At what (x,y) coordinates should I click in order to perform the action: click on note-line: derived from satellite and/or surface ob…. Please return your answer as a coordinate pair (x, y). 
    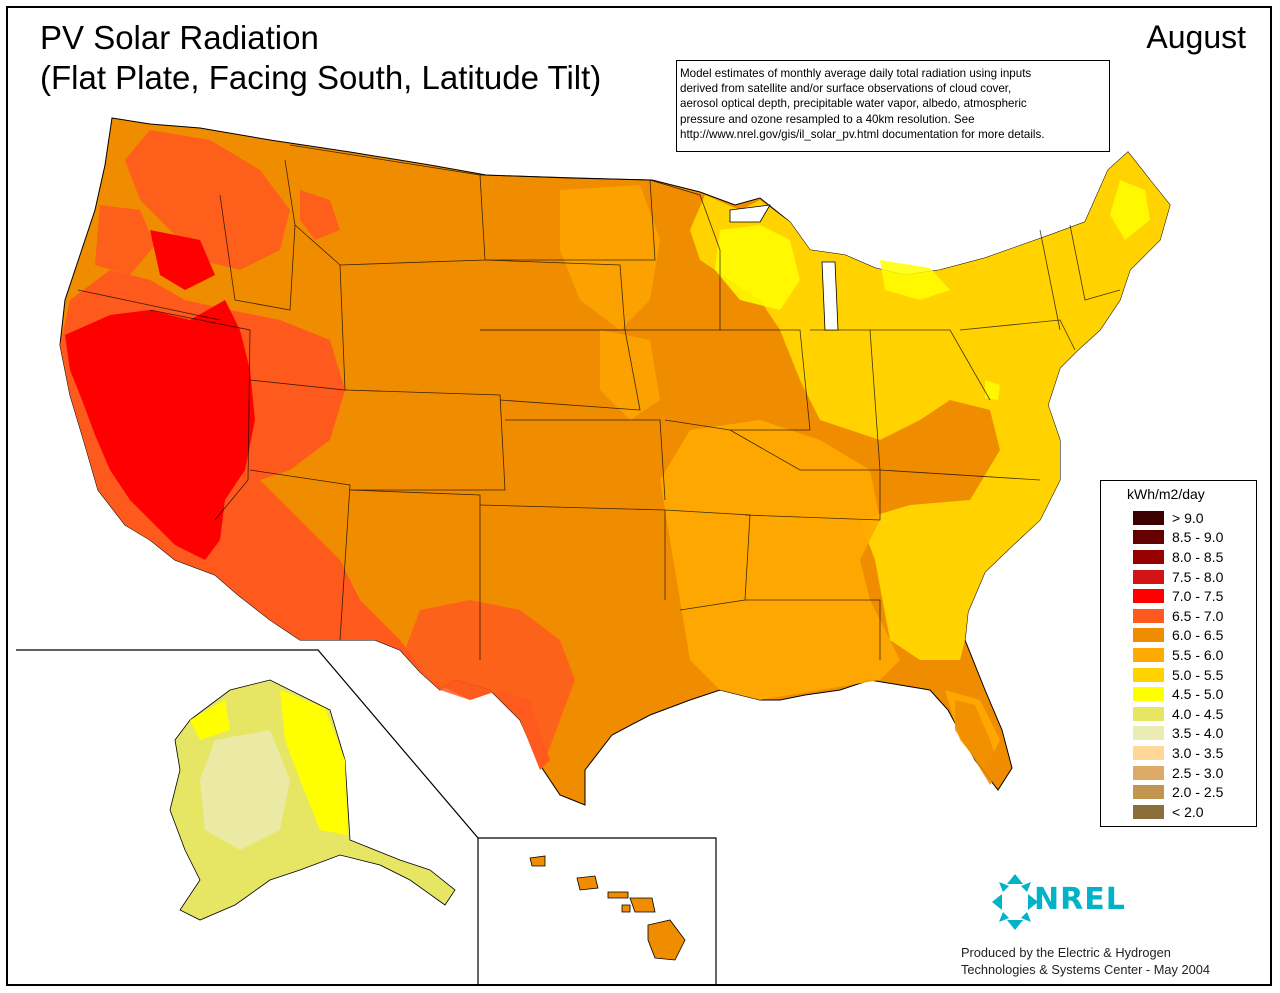
    Looking at the image, I should click on (846, 89).